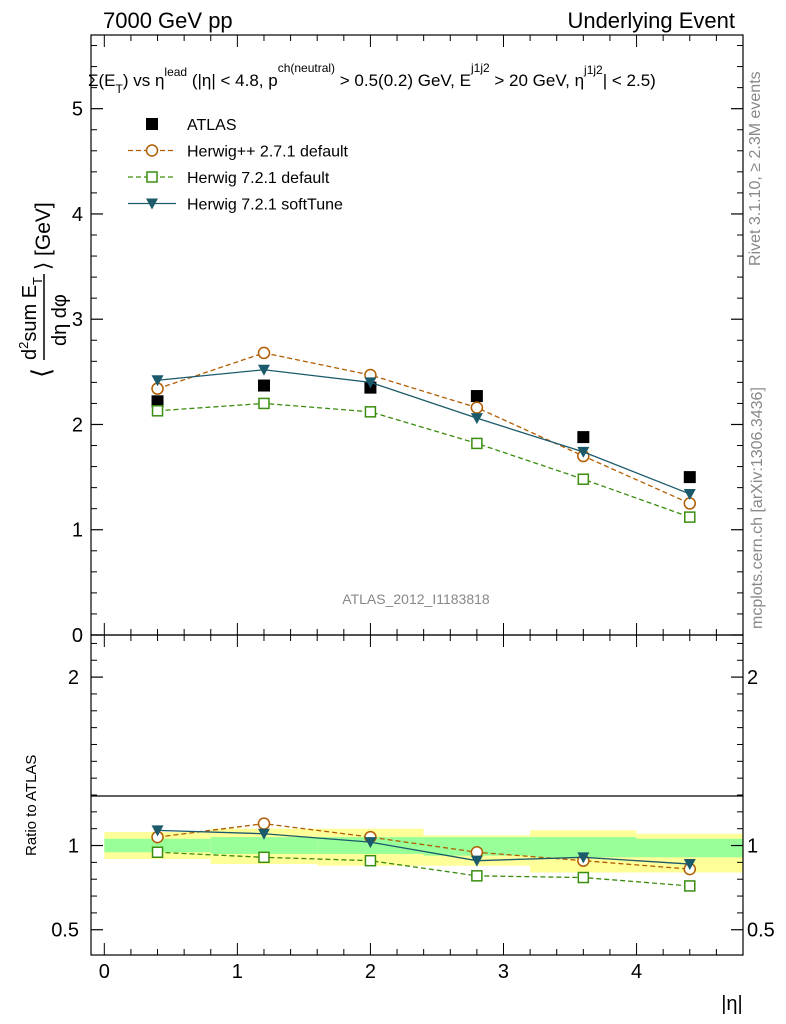 The height and width of the screenshot is (1024, 786). What do you see at coordinates (732, 1004) in the screenshot?
I see `x-axis-label: |η|` at bounding box center [732, 1004].